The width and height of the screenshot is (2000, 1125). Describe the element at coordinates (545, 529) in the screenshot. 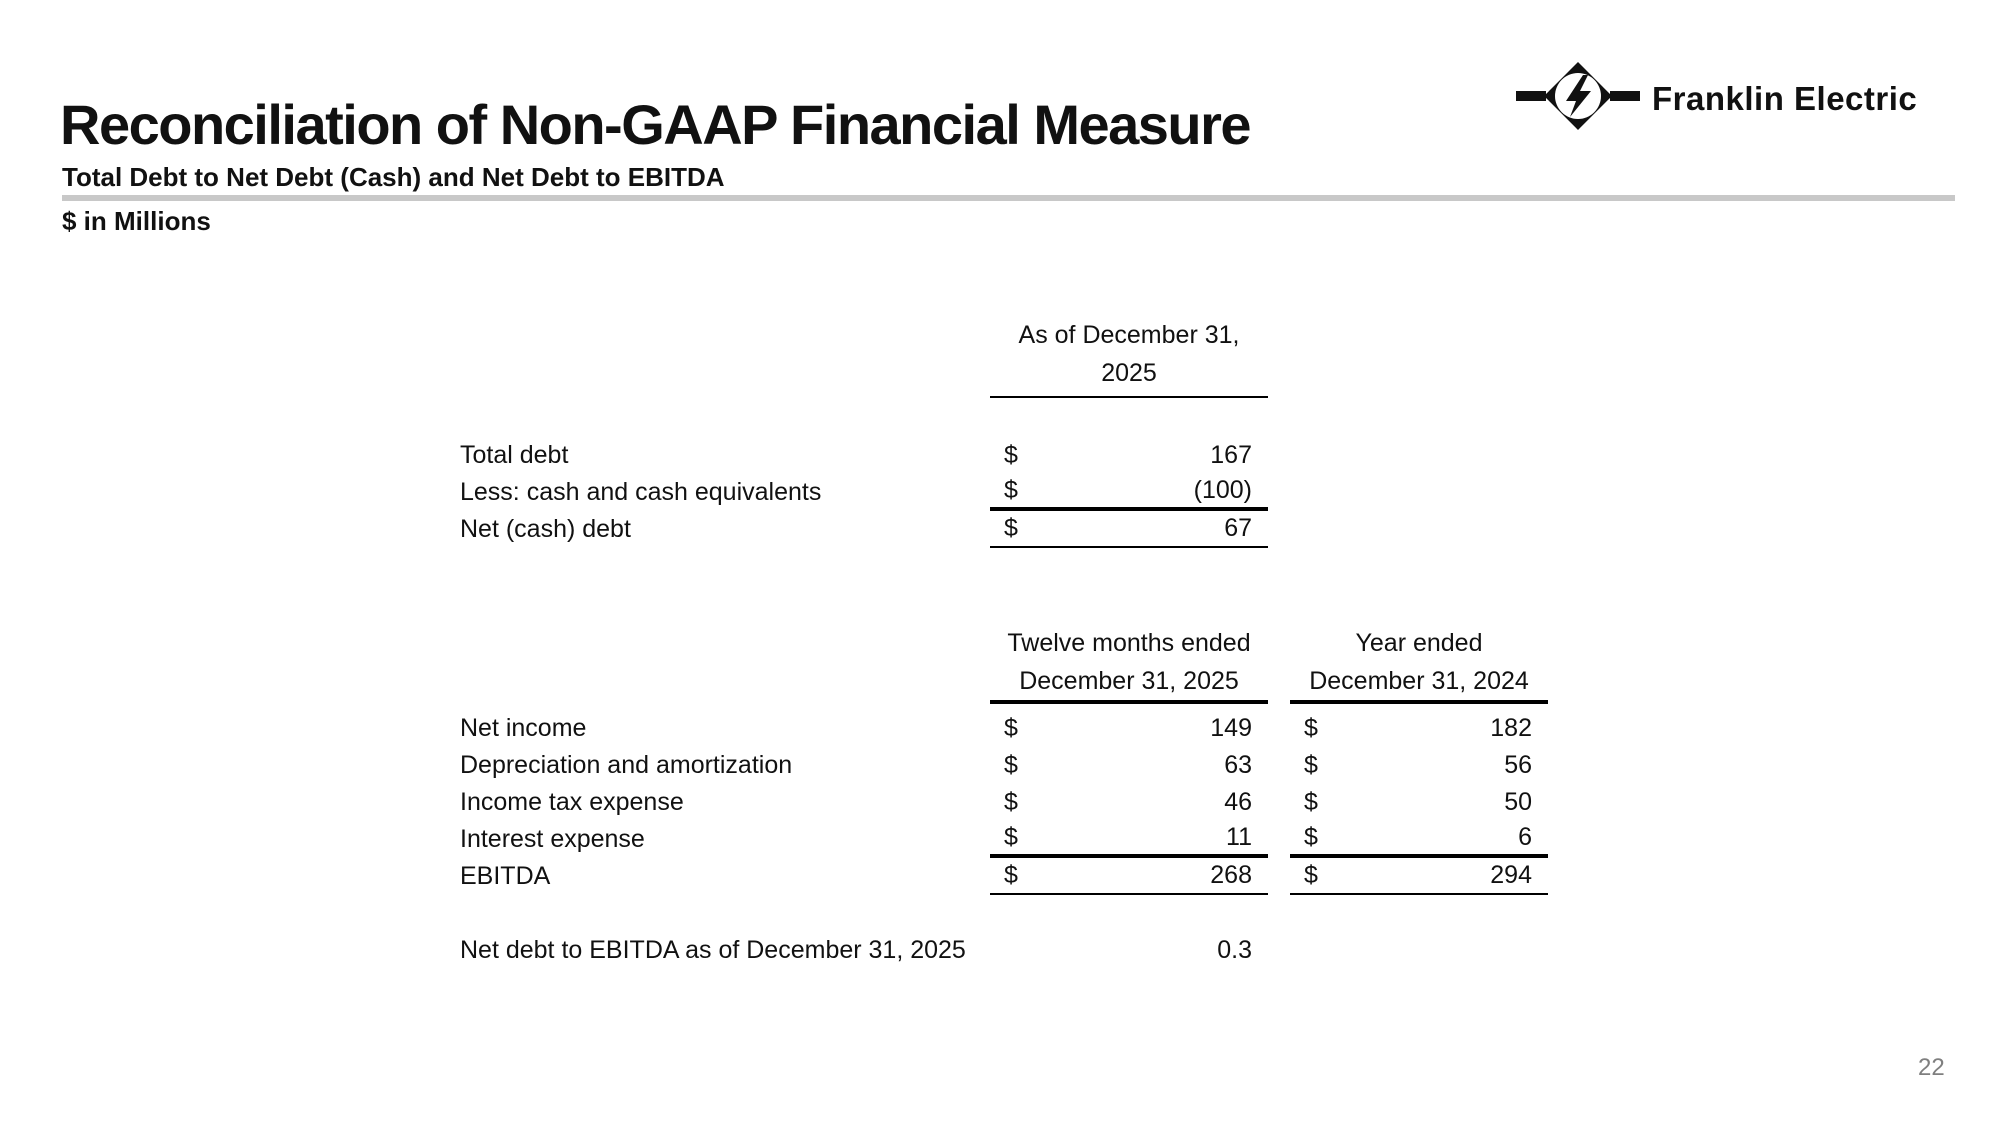

I see `row-label-net-cash-debt: Net (cash) debt` at that location.